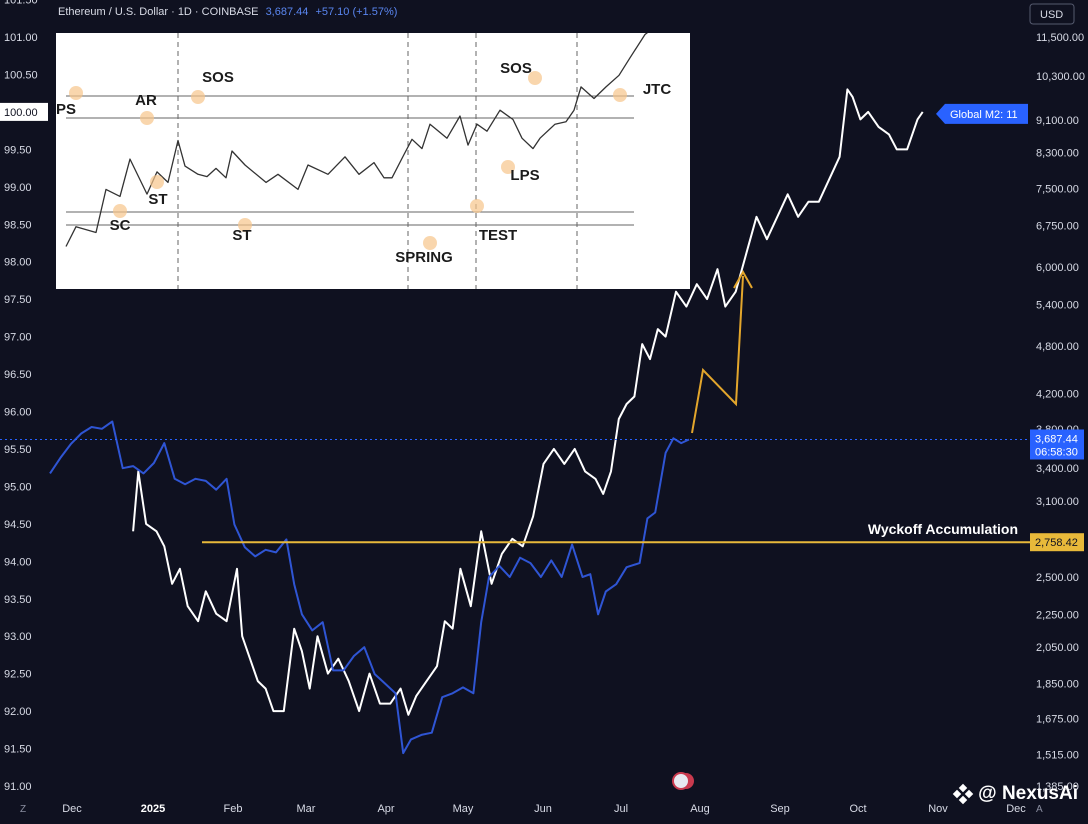 Image resolution: width=1088 pixels, height=824 pixels. I want to click on x-tick-label: May, so click(463, 809).